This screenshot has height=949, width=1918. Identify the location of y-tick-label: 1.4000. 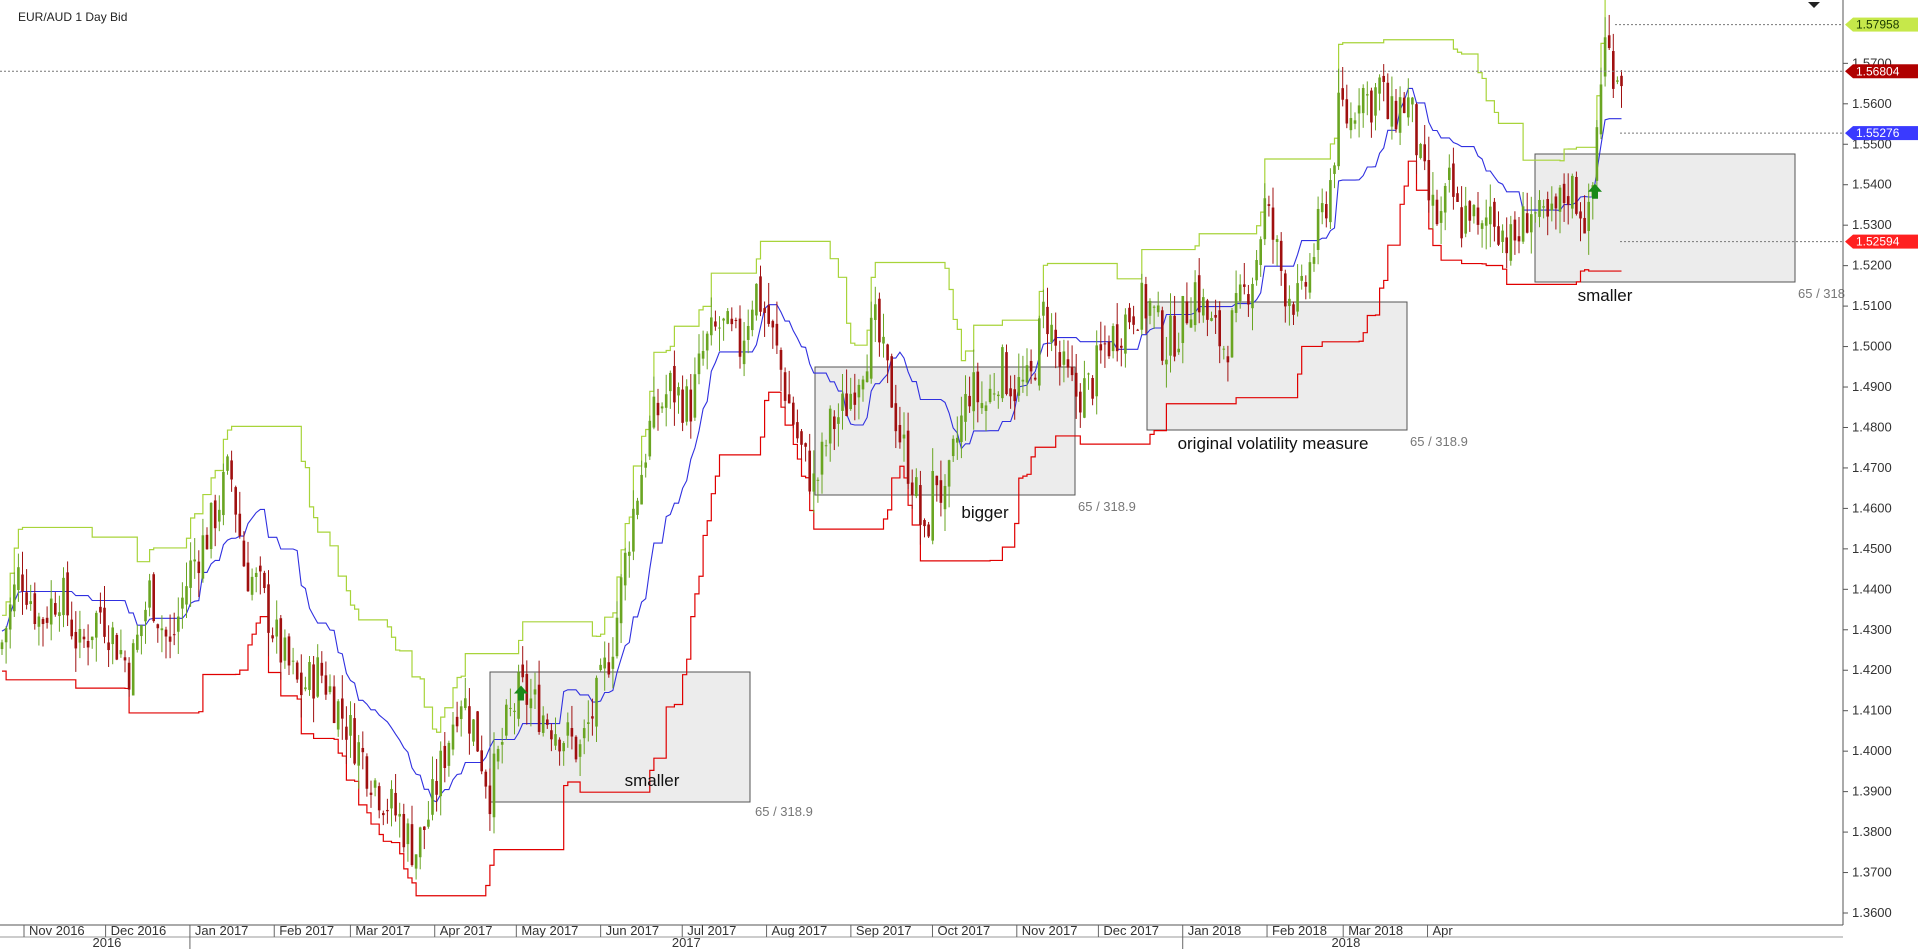
(1872, 750).